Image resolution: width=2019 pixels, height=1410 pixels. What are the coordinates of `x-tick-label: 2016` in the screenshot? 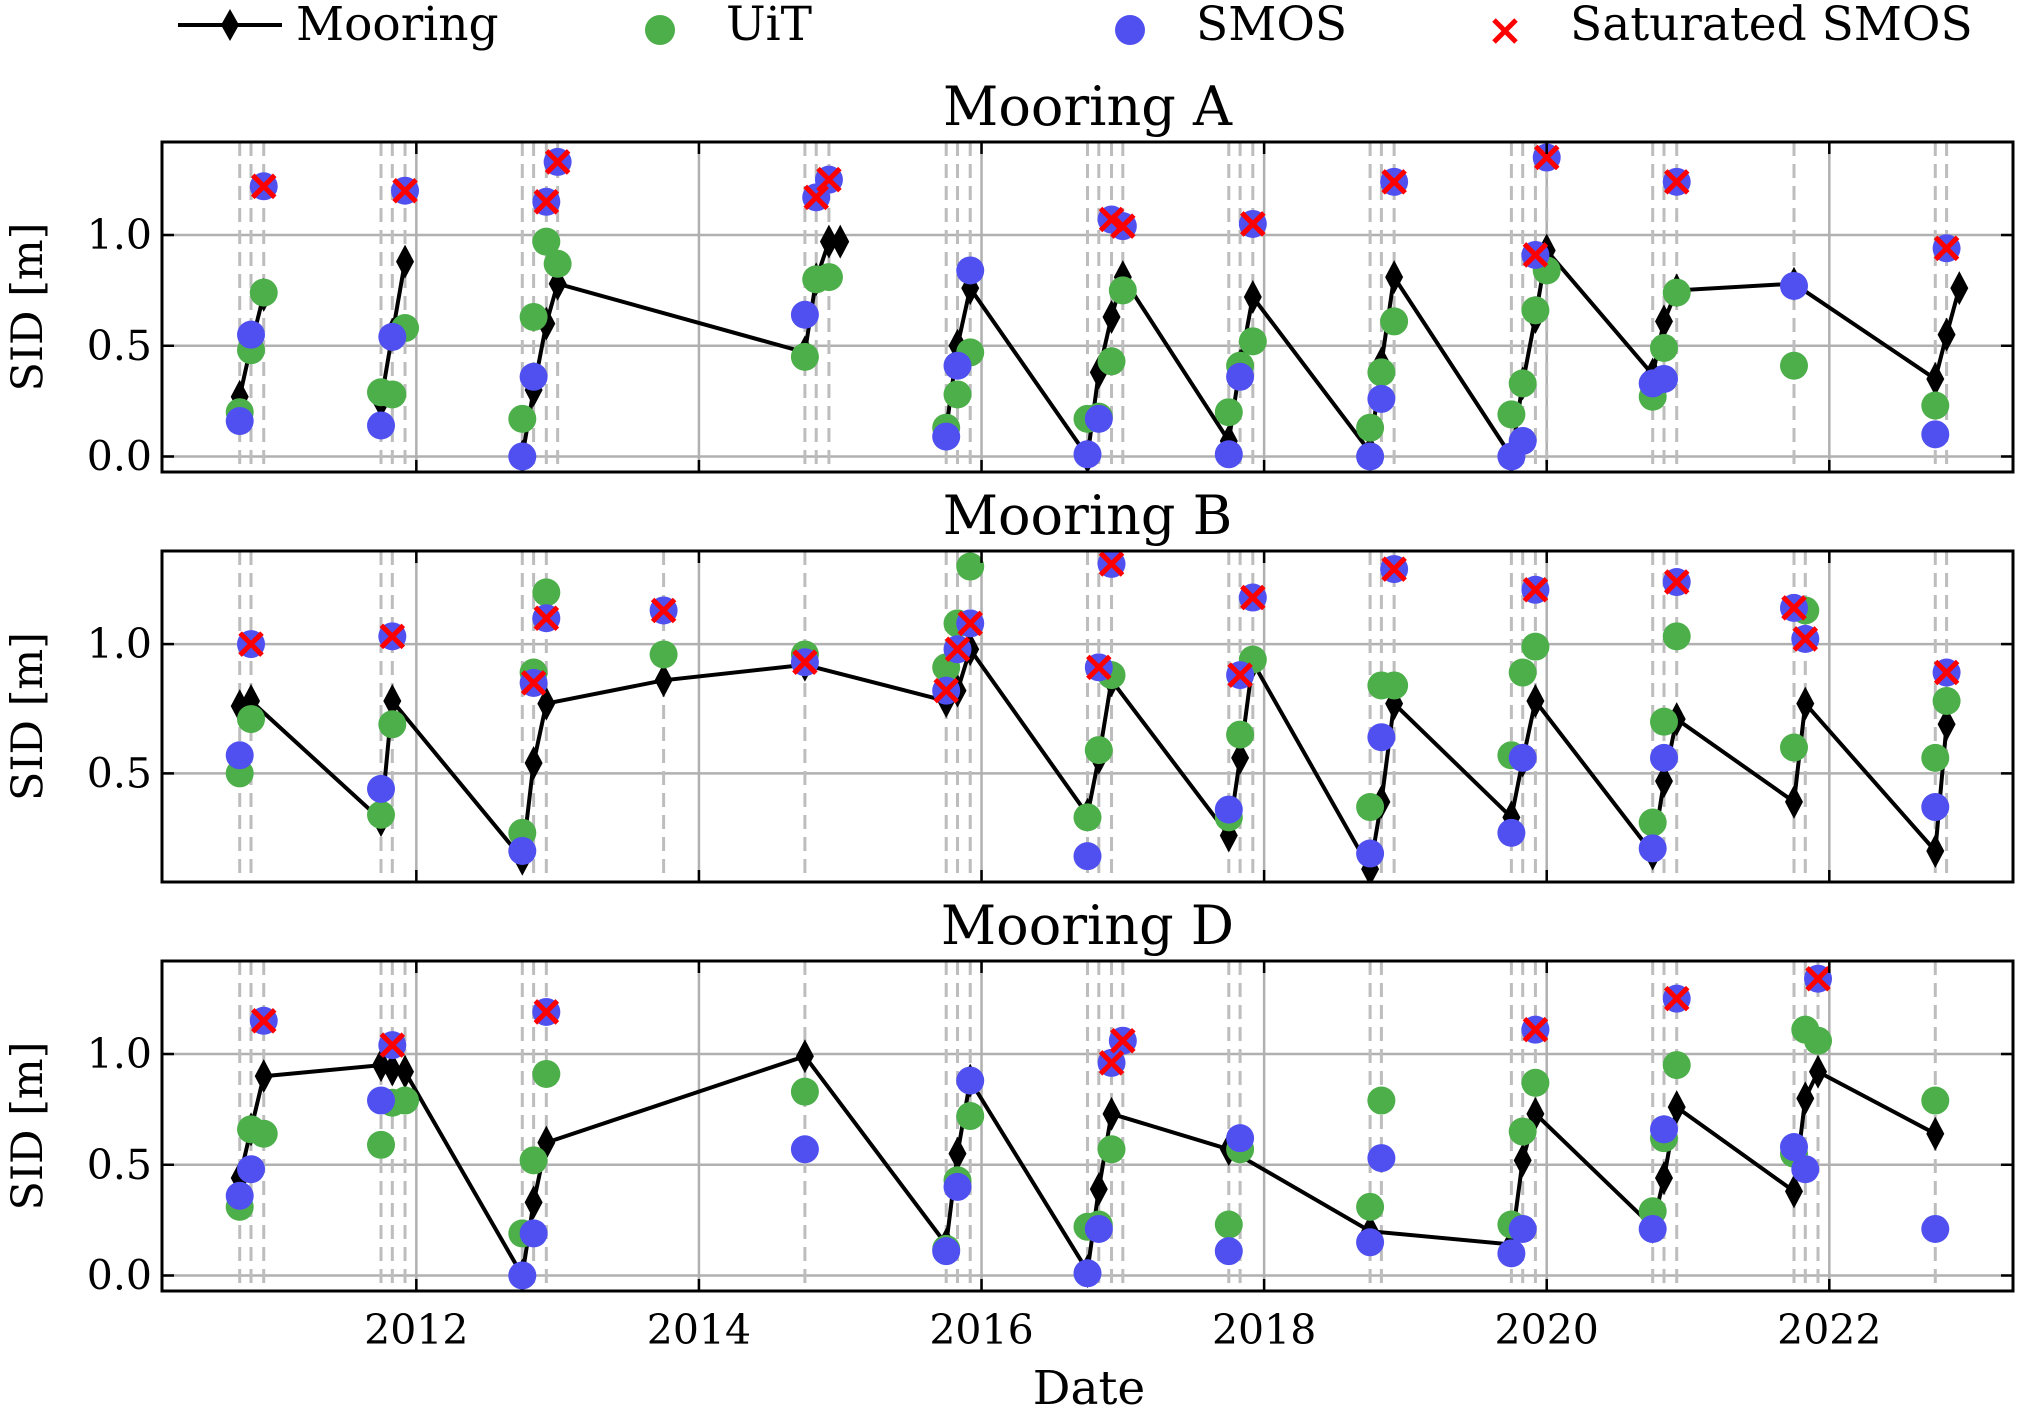 It's located at (981, 1330).